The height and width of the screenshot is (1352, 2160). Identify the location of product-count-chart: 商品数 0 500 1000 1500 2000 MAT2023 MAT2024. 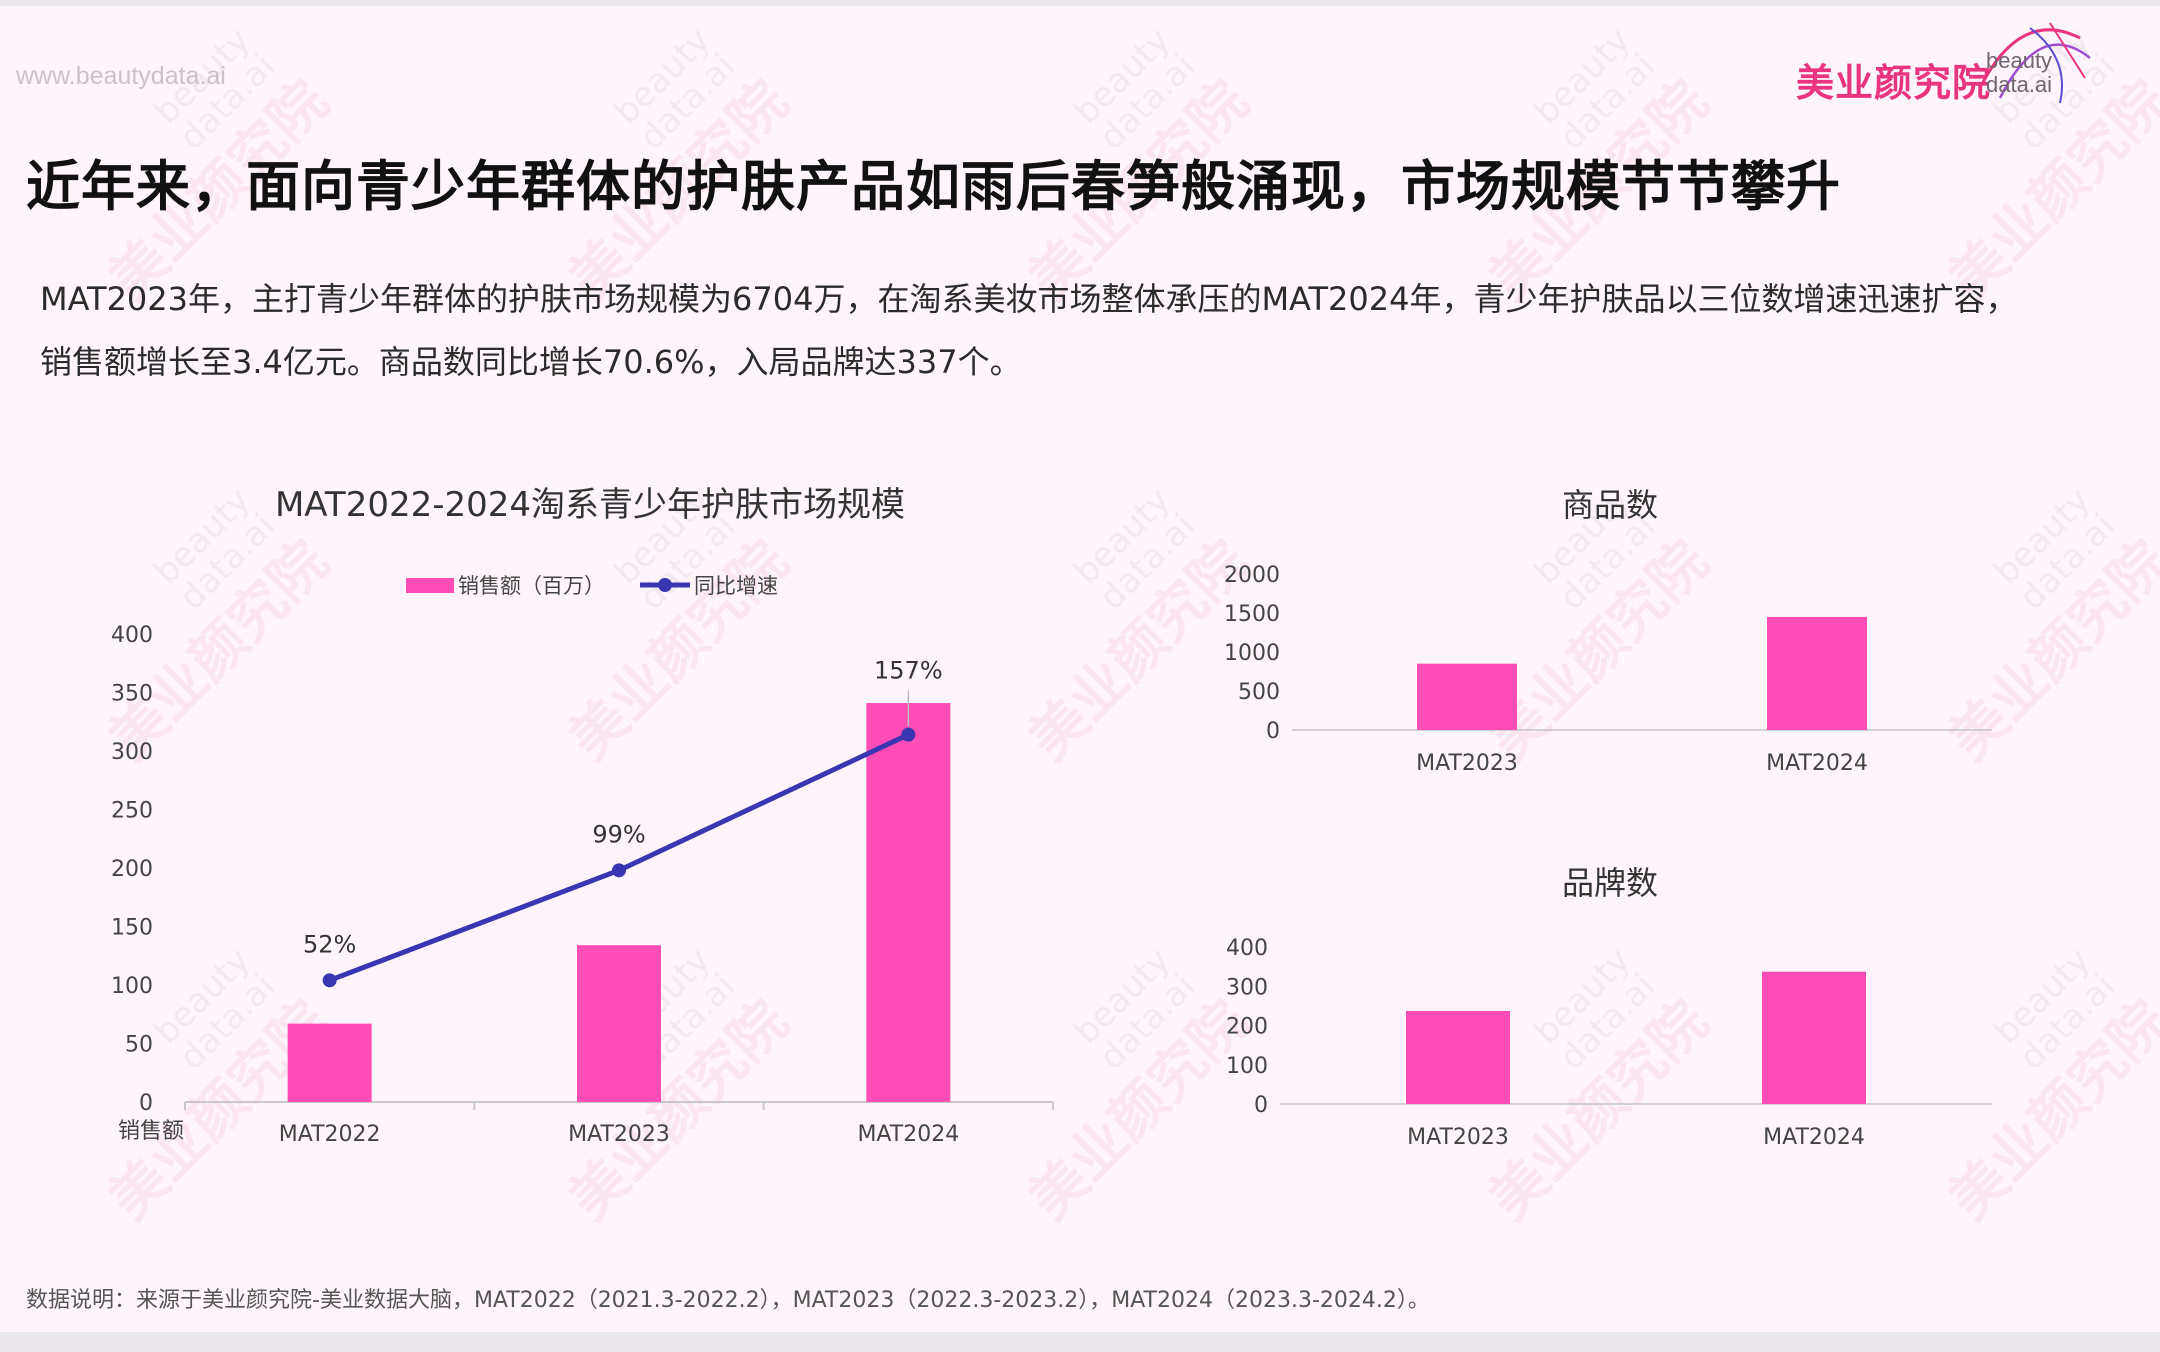
(1608, 631).